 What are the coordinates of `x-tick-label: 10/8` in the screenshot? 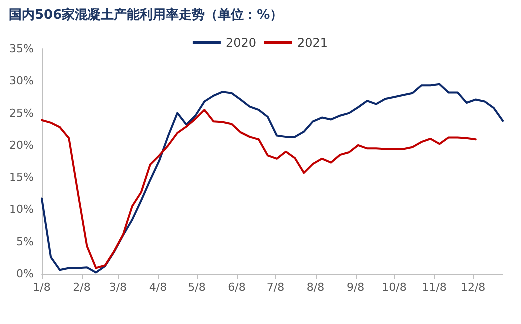 It's located at (394, 287).